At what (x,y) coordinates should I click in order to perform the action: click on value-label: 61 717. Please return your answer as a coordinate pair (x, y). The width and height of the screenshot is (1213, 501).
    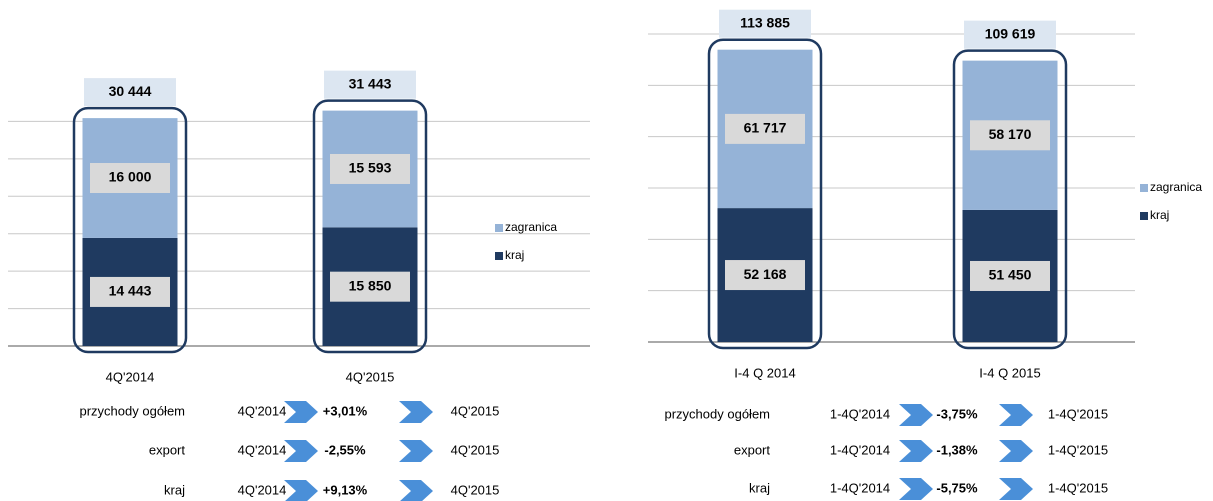
    Looking at the image, I should click on (765, 128).